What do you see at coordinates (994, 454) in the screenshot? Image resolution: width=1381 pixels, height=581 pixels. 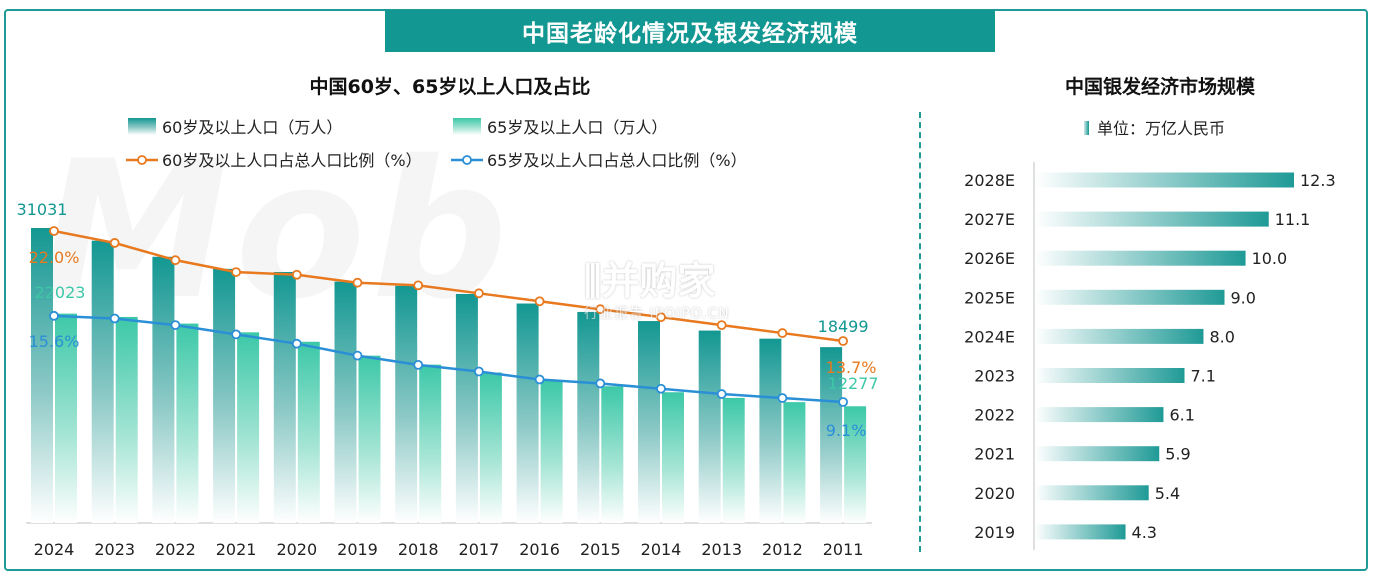 I see `y-tick-label-2021: 2021` at bounding box center [994, 454].